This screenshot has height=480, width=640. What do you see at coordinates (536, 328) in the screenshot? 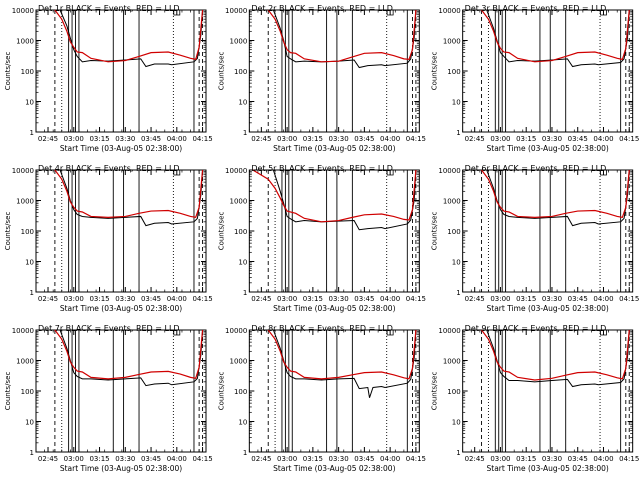
I see `panel-title: Det 9r BLACK = Events, RED = LLD` at bounding box center [536, 328].